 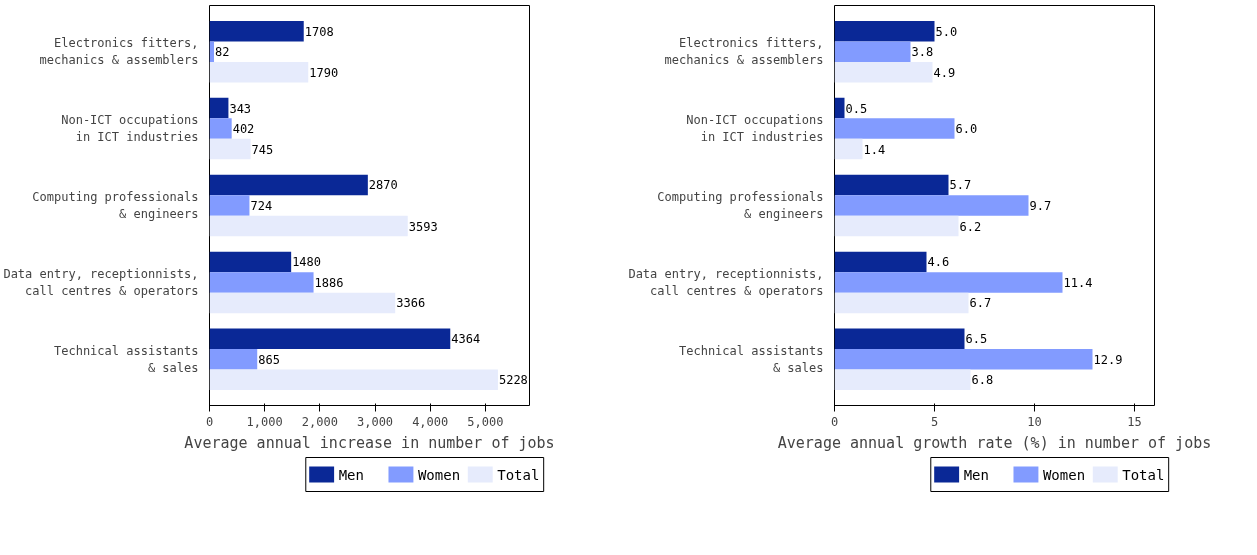 I want to click on data-label: 5.0, so click(x=946, y=31).